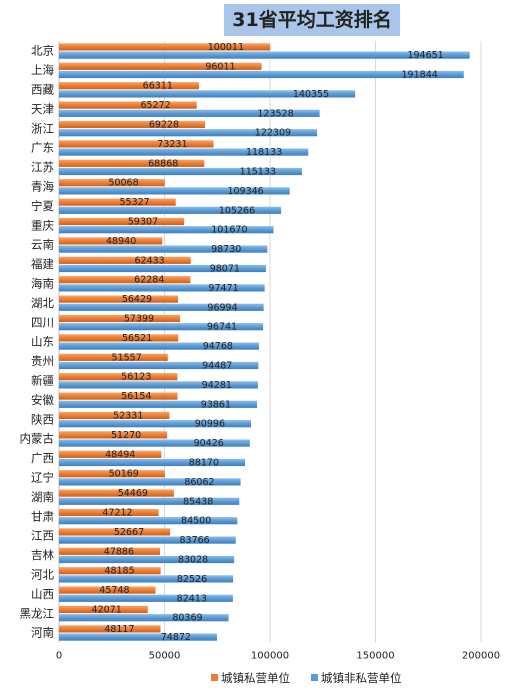 The width and height of the screenshot is (528, 698). What do you see at coordinates (192, 598) in the screenshot?
I see `data-label: 82413` at bounding box center [192, 598].